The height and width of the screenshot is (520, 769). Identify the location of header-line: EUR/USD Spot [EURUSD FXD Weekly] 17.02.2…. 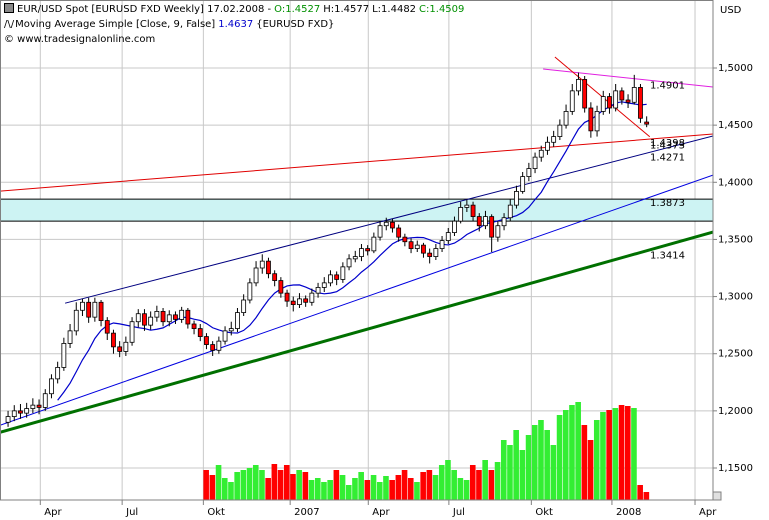
(237, 9).